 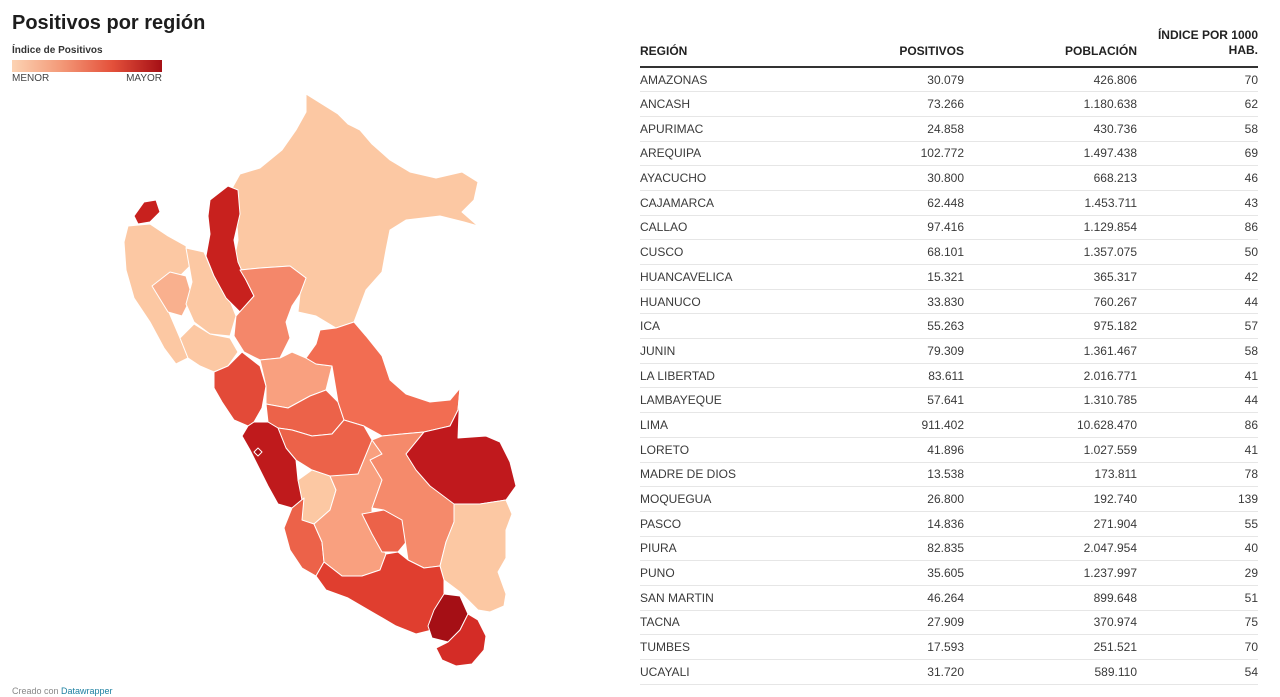 I want to click on cell-indice: 29, so click(x=1197, y=573).